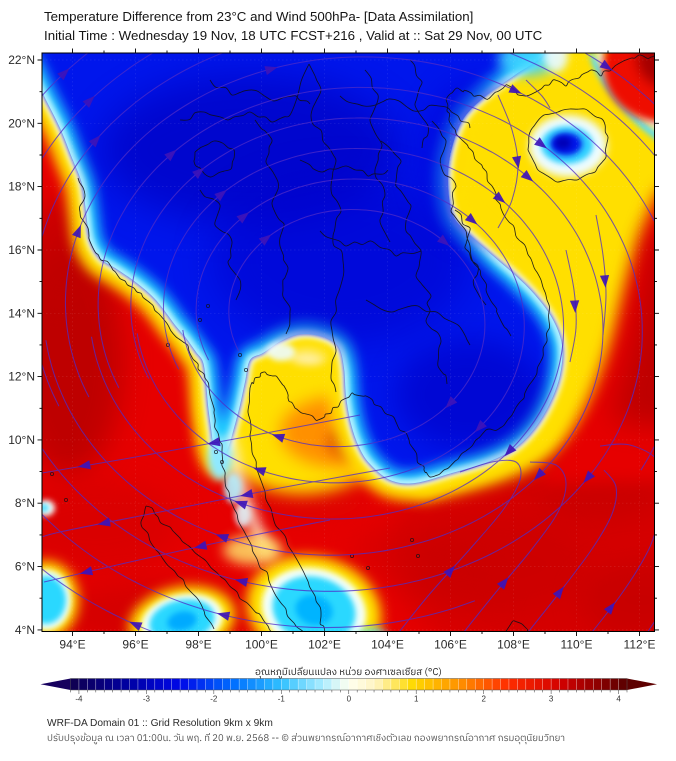 This screenshot has height=761, width=676. I want to click on svg-text: 2, so click(483, 699).